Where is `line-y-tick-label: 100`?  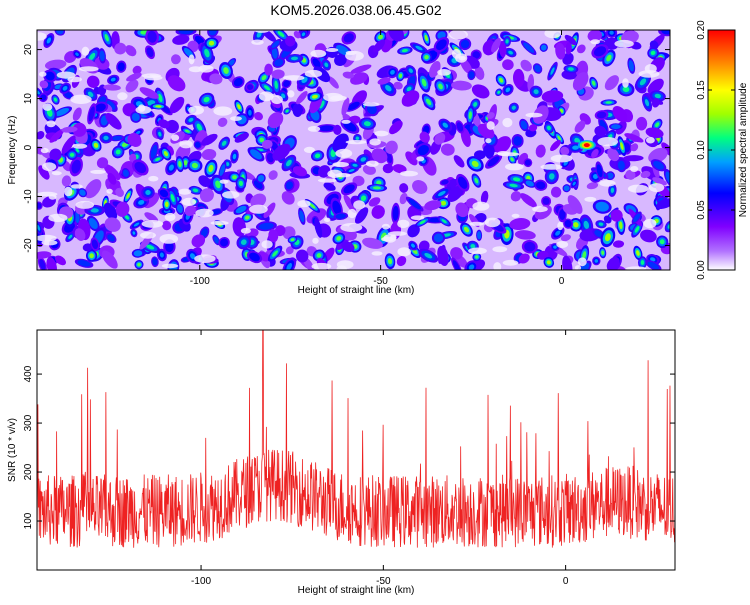 line-y-tick-label: 100 is located at coordinates (28, 520).